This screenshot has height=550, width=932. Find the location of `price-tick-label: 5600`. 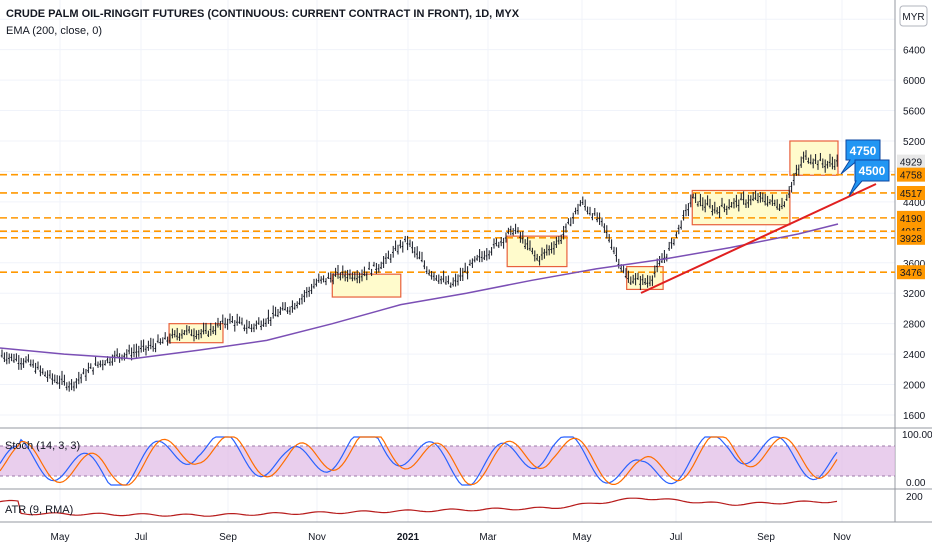

price-tick-label: 5600 is located at coordinates (914, 112).